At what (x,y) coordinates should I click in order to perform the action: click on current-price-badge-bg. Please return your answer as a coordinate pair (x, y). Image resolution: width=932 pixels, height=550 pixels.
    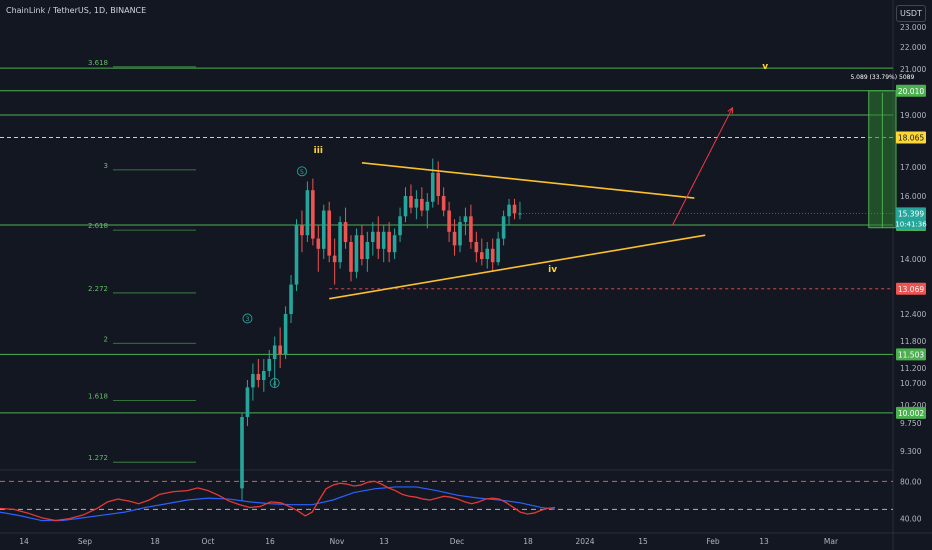
    Looking at the image, I should click on (911, 218).